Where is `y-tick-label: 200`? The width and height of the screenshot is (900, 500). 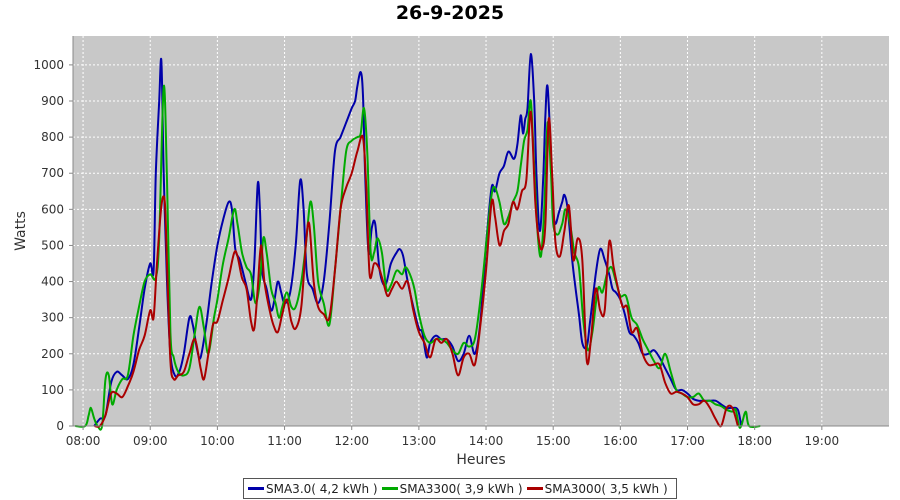
y-tick-label: 200 is located at coordinates (52, 354).